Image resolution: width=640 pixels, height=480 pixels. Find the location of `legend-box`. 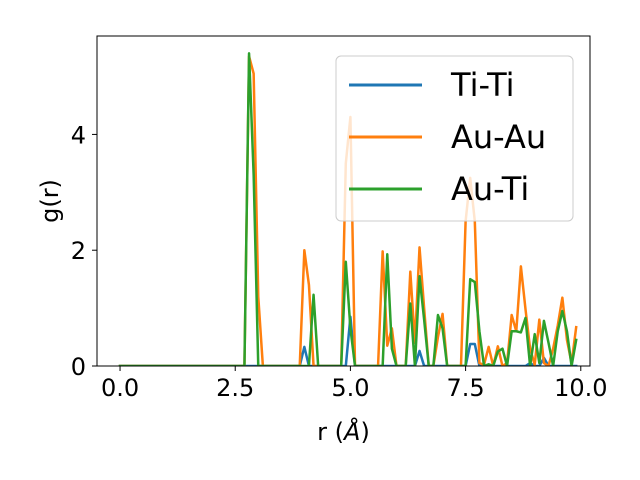

legend-box is located at coordinates (454, 138).